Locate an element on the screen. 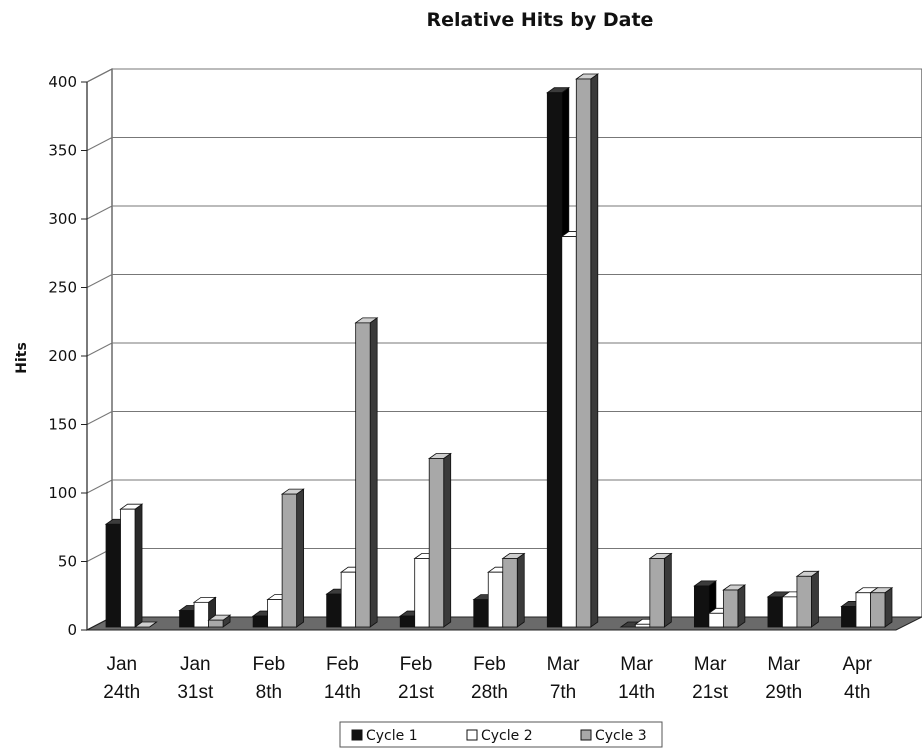  y-tick-label: 0 is located at coordinates (72, 630).